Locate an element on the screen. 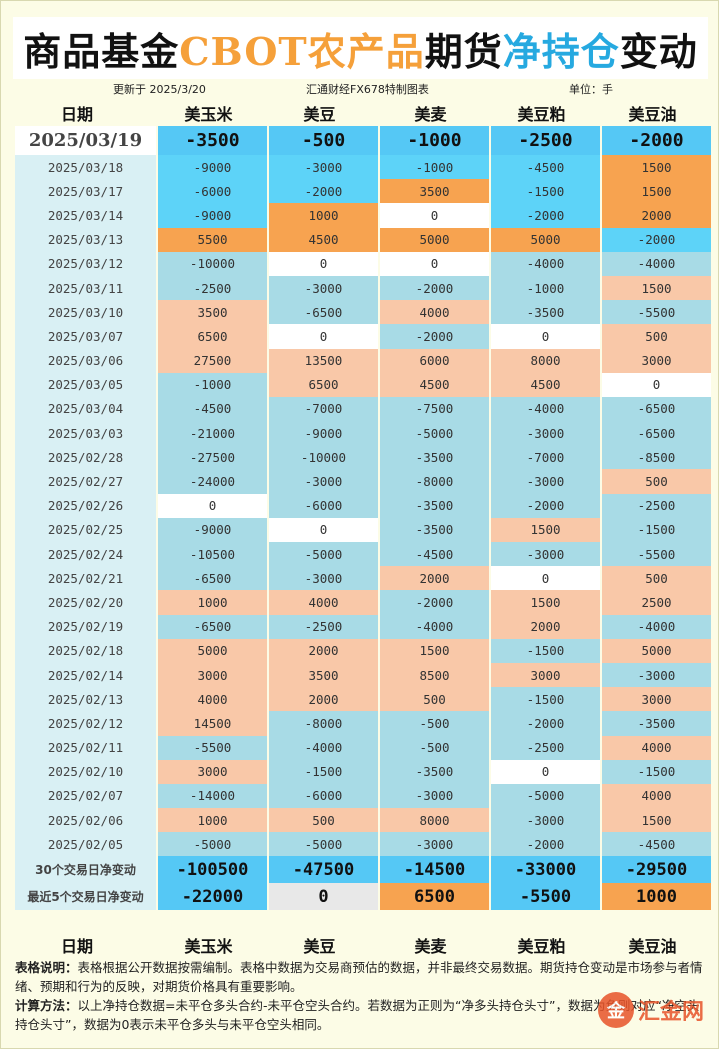  row-date: 2025/02/26 is located at coordinates (85, 505).